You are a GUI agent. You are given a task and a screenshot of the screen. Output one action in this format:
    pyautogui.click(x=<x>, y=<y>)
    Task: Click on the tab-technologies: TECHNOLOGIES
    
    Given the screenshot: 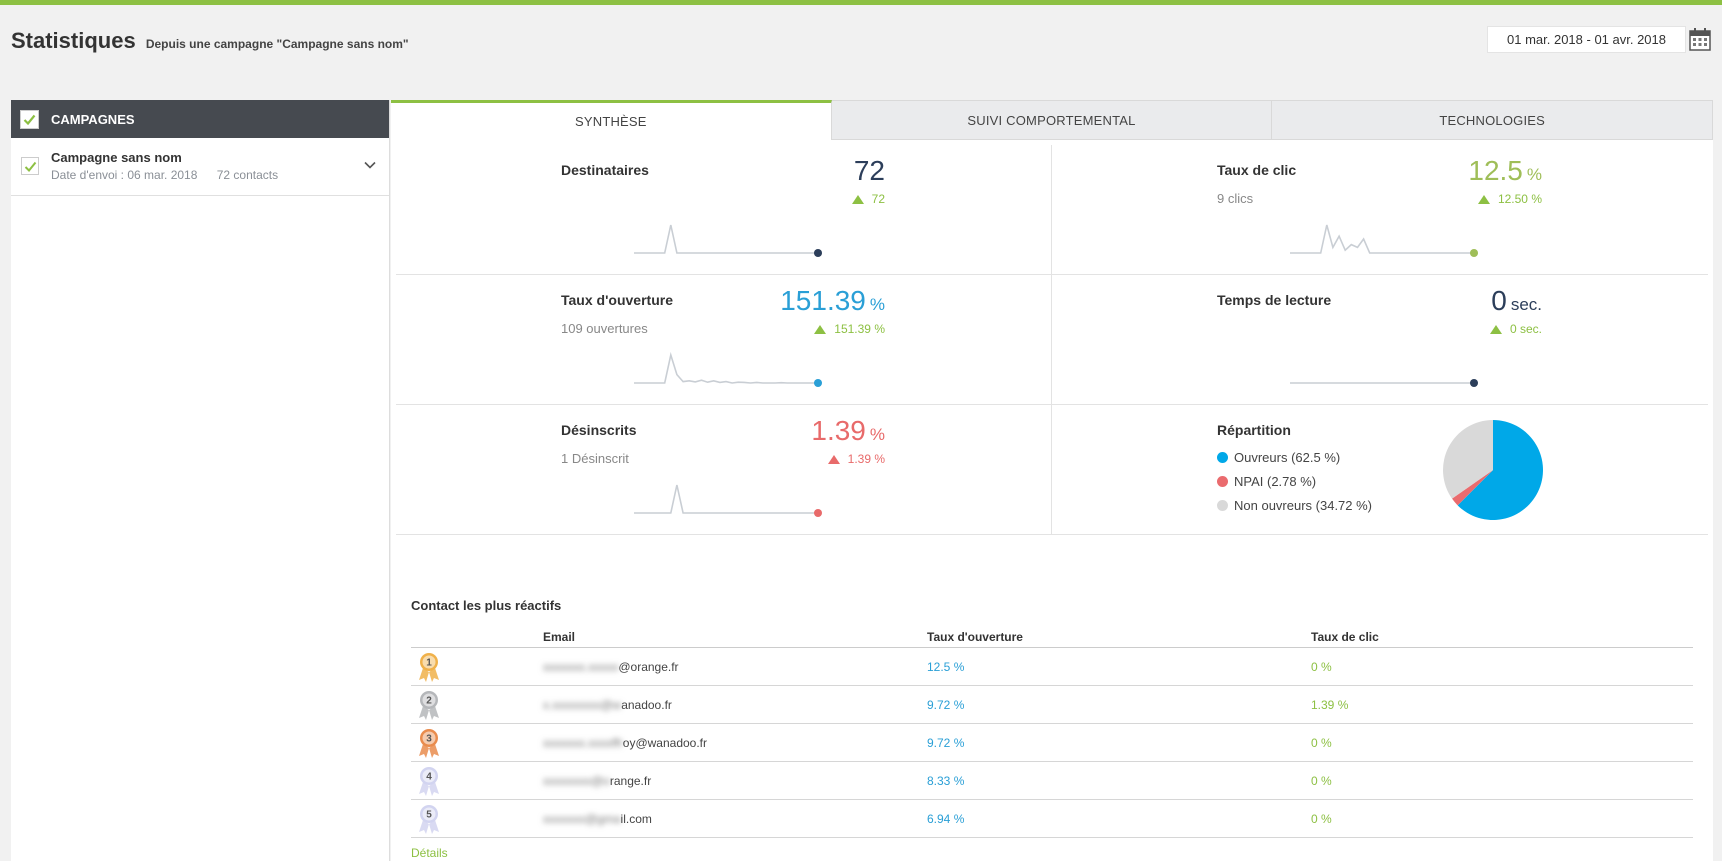 What is the action you would take?
    pyautogui.click(x=1493, y=120)
    